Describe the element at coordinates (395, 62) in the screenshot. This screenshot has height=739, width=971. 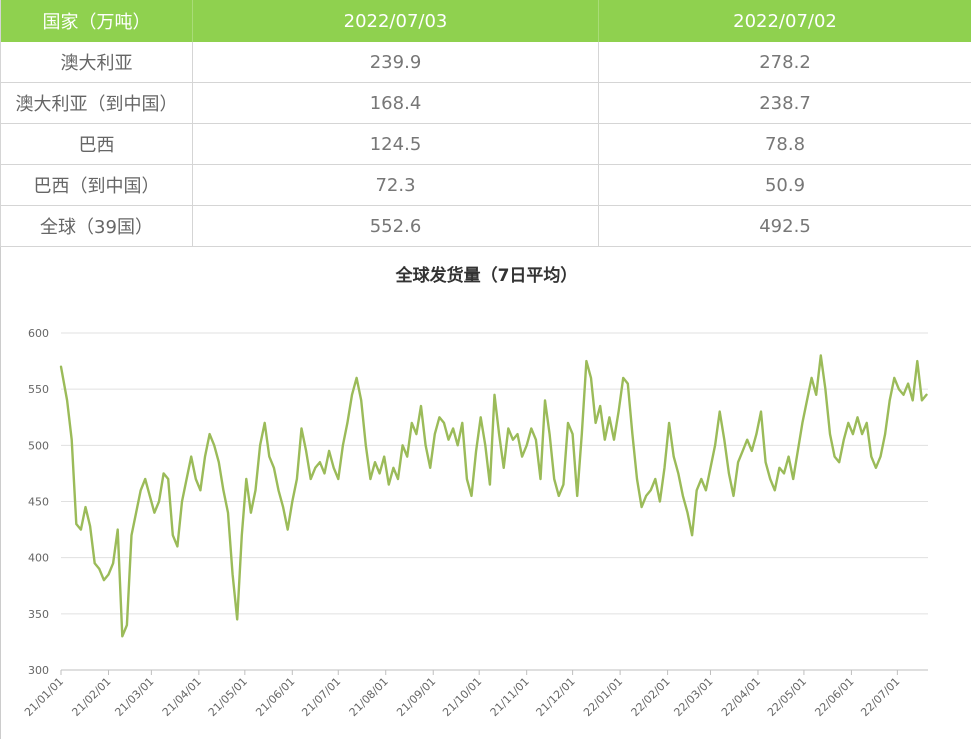
I see `row-value-1: 239.9` at that location.